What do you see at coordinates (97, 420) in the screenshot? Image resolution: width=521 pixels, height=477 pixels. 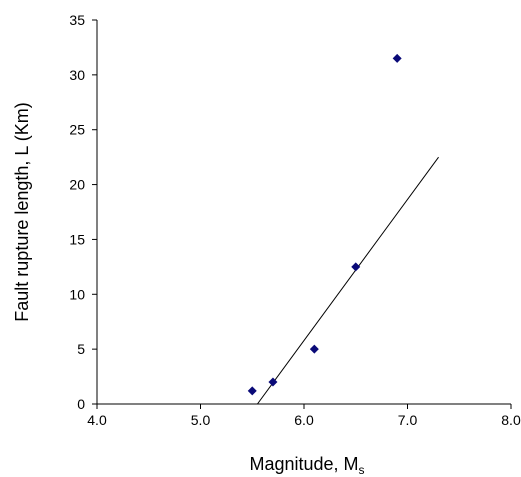 I see `x-tick-label-0: 4.0` at bounding box center [97, 420].